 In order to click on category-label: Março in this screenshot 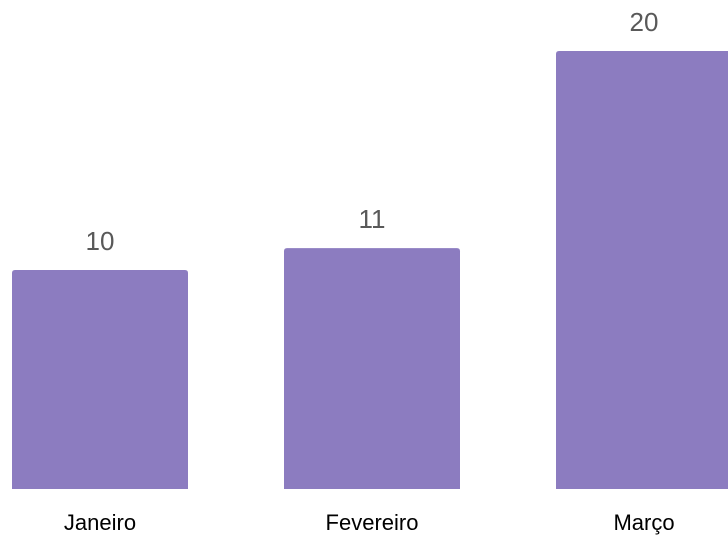, I will do `click(643, 522)`.